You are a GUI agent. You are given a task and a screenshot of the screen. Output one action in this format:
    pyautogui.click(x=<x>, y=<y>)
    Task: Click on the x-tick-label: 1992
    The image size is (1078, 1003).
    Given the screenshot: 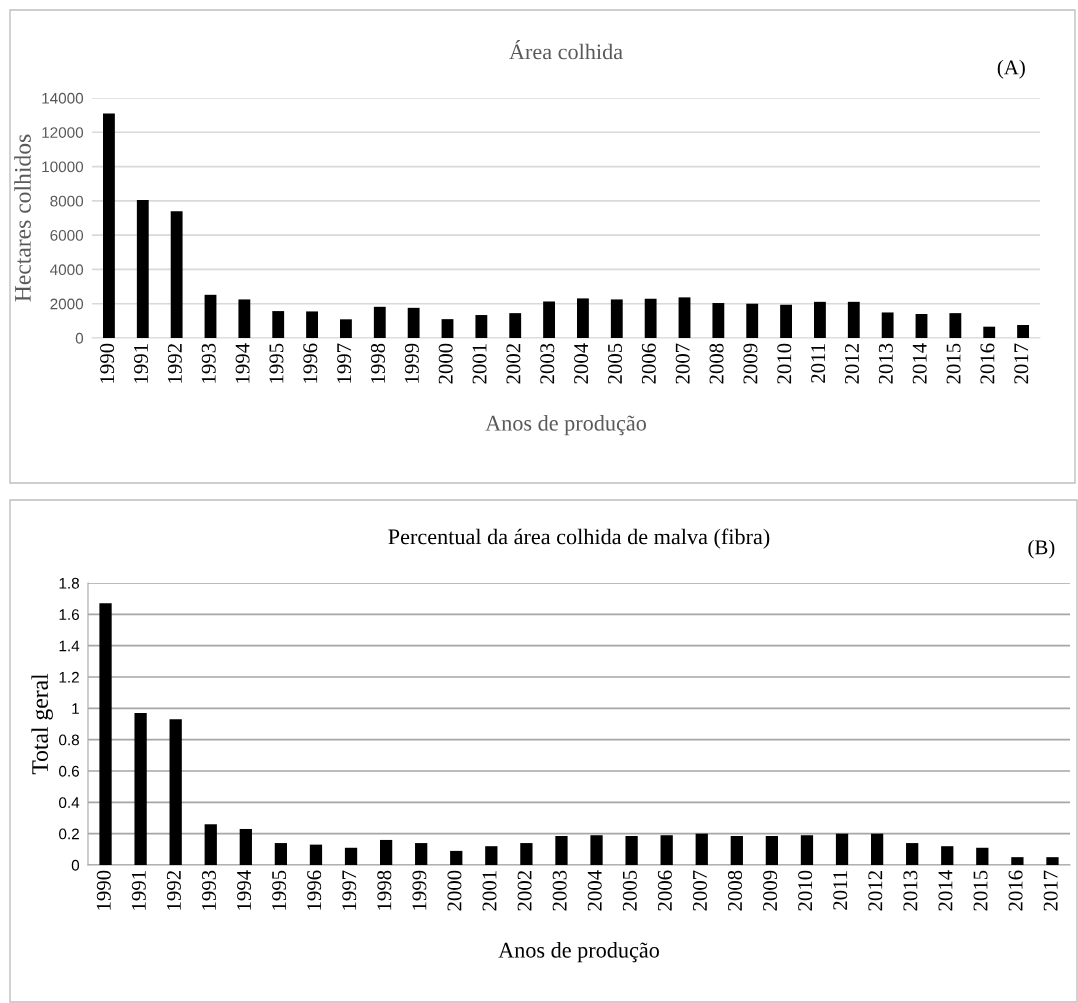 What is the action you would take?
    pyautogui.click(x=174, y=363)
    